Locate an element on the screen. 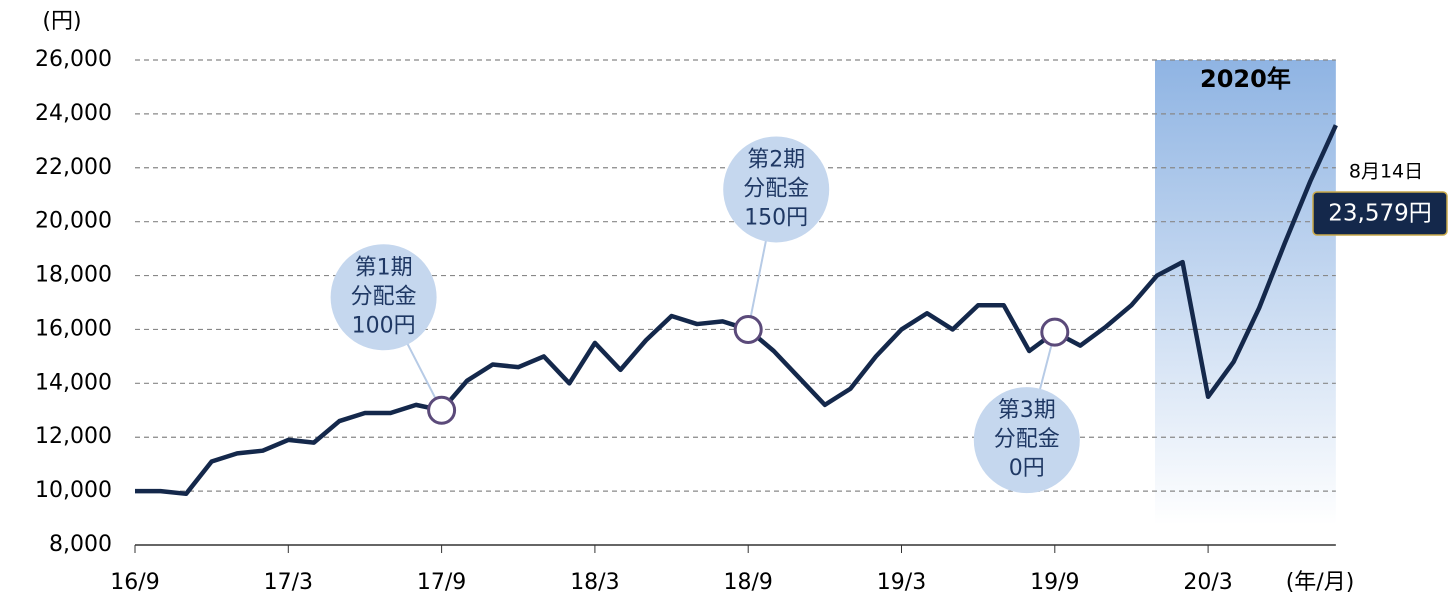  callout-text: 第3期 is located at coordinates (1027, 410).